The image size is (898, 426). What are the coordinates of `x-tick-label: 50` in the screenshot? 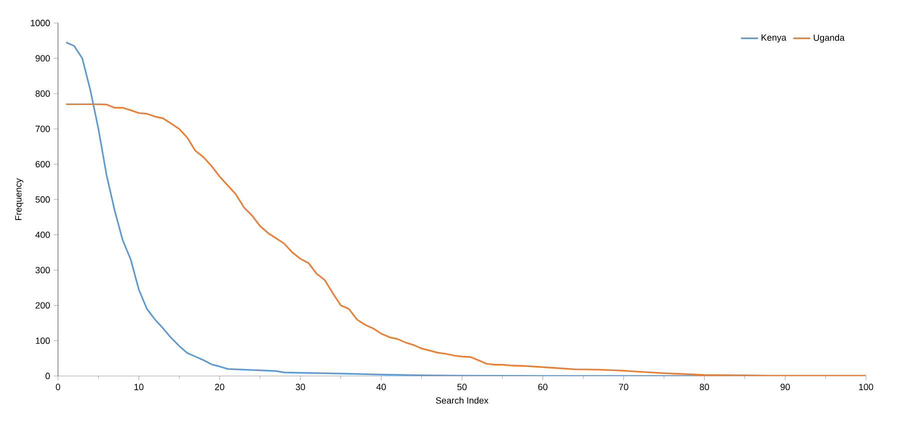 It's located at (462, 387).